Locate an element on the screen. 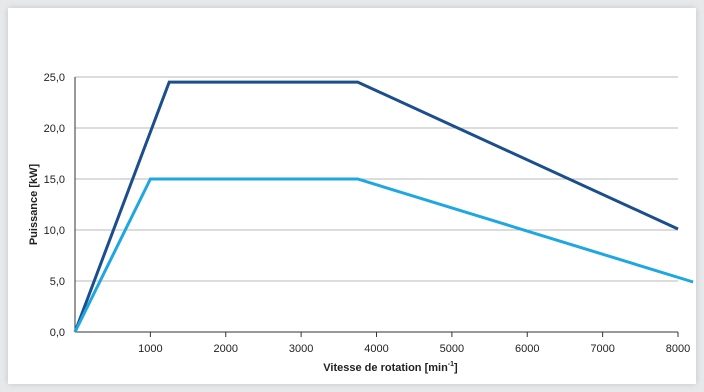 This screenshot has width=704, height=392. x-tick-label: 1000 is located at coordinates (150, 349).